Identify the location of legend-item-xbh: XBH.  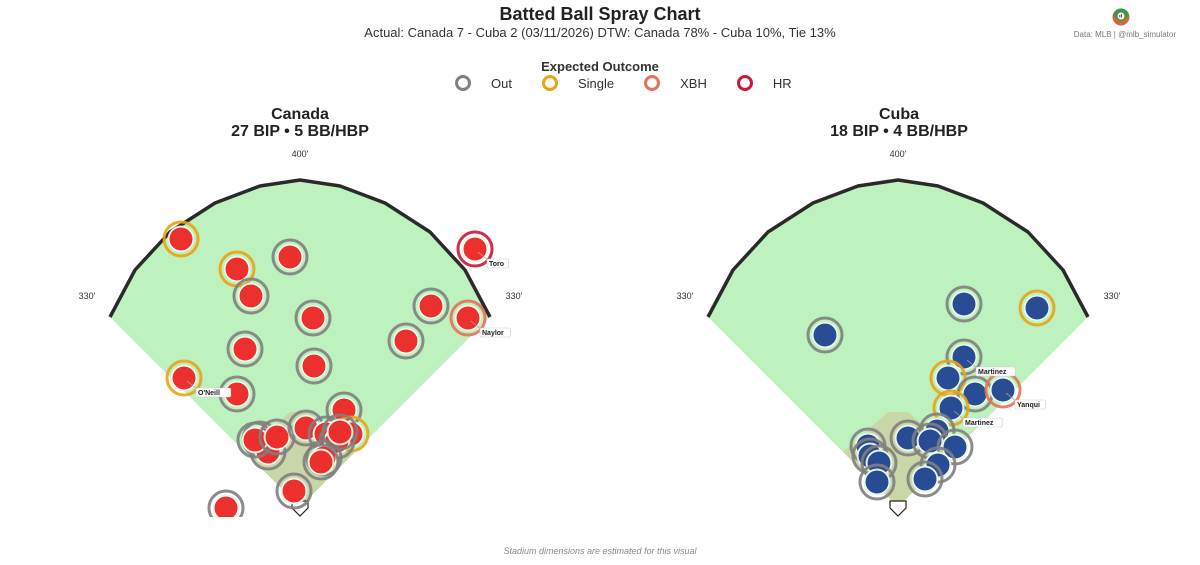
(675, 83).